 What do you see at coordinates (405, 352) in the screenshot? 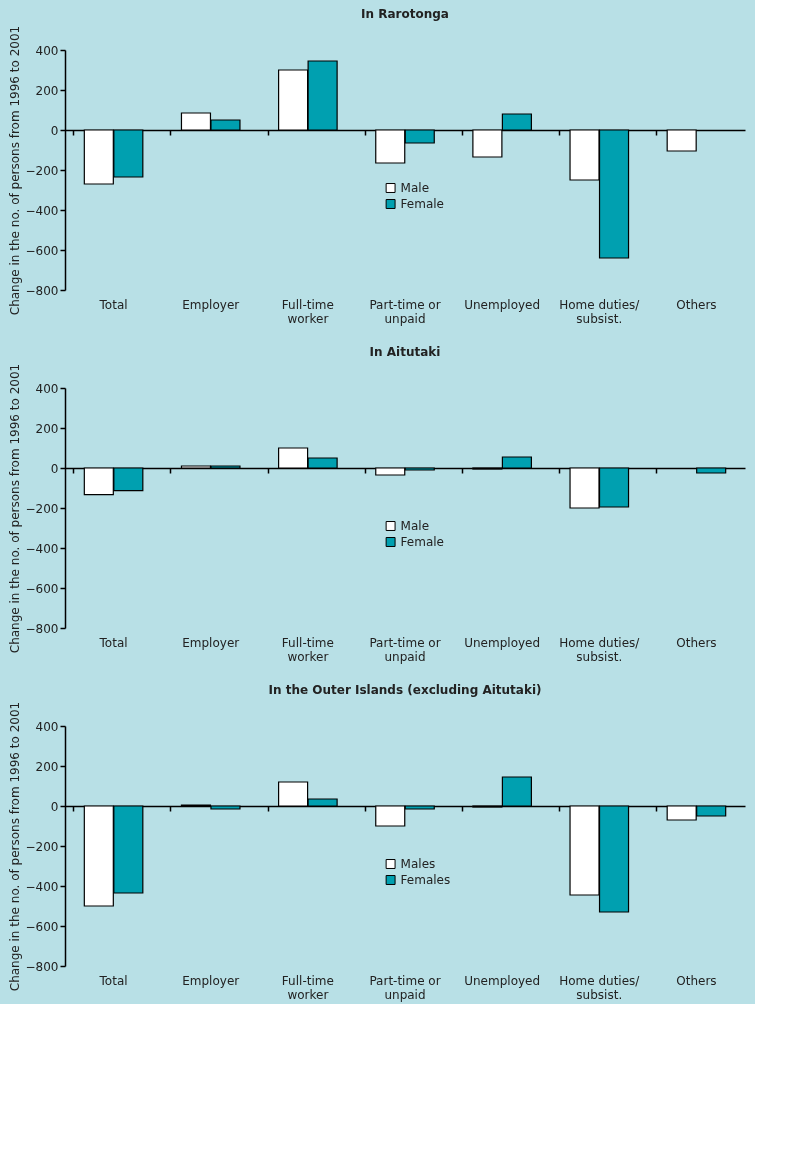
I see `chart-title: In Aitutaki` at bounding box center [405, 352].